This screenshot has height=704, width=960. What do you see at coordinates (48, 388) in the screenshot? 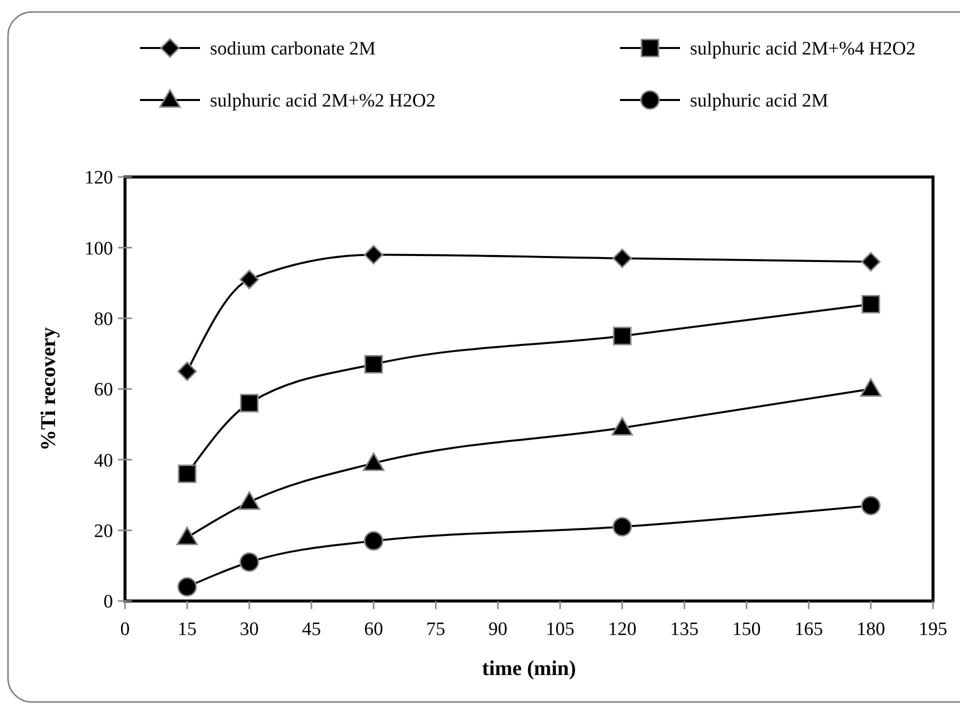
I see `y-axis-title: %Ti recovery` at bounding box center [48, 388].